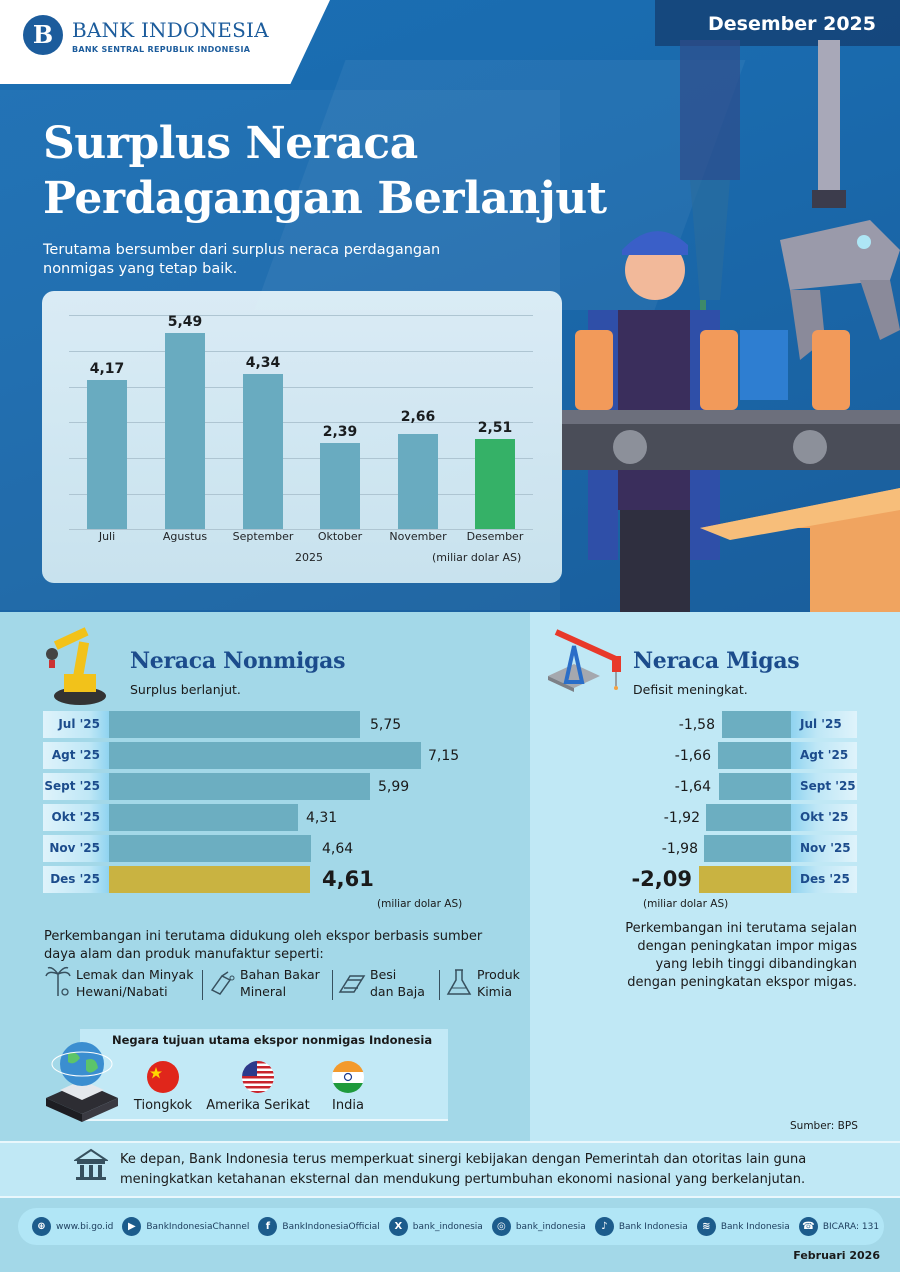  What do you see at coordinates (716, 661) in the screenshot?
I see `migas-title: Neraca Migas` at bounding box center [716, 661].